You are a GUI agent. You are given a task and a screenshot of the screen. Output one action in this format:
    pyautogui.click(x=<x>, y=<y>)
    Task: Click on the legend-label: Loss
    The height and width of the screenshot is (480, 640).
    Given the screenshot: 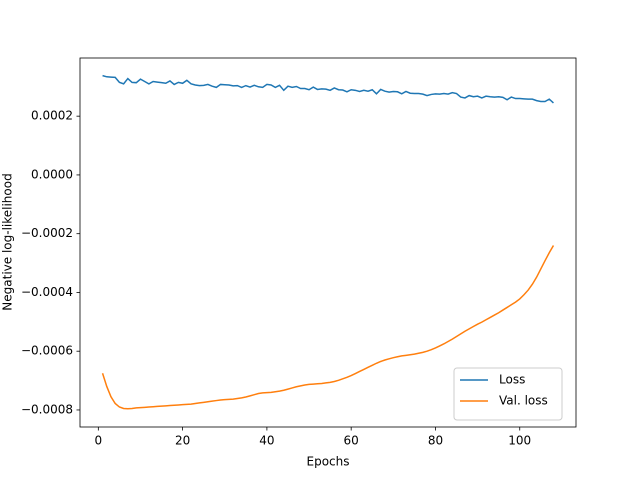 What is the action you would take?
    pyautogui.click(x=512, y=380)
    